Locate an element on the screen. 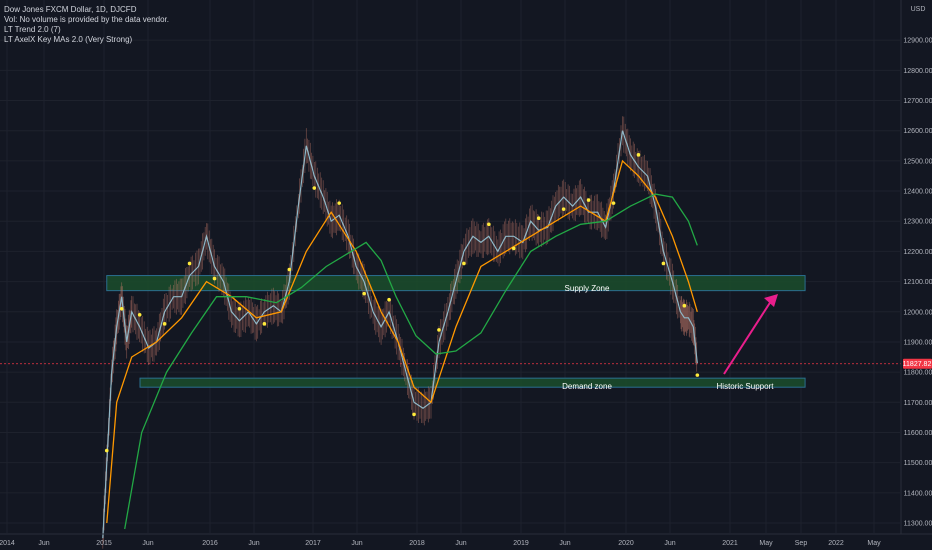 Image resolution: width=932 pixels, height=550 pixels. legend-indicator-trend: LT Trend 2.0 (7) is located at coordinates (32, 29).